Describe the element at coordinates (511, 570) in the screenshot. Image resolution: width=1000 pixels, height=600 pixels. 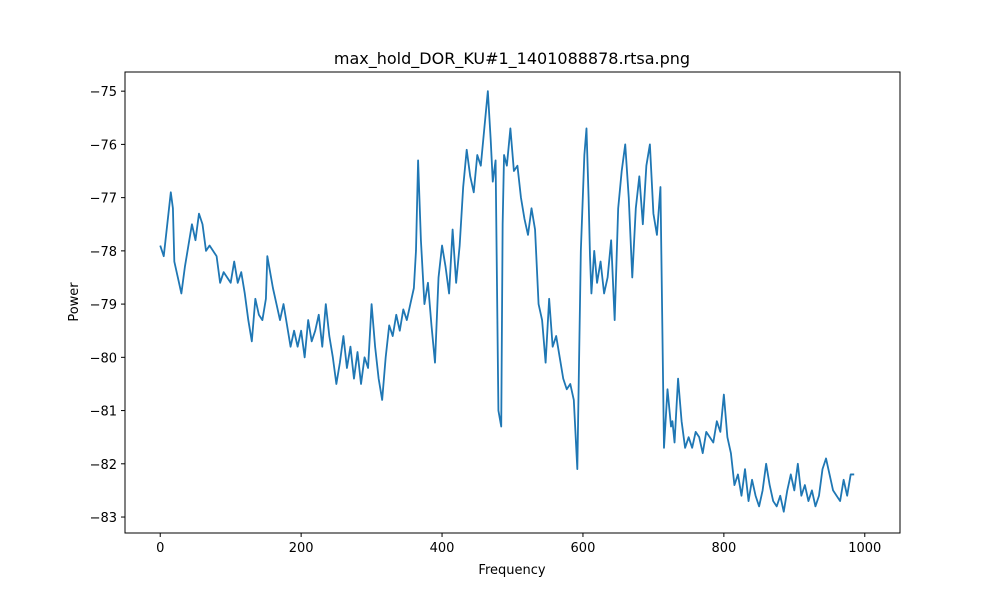
I see `x-axis-label: Frequency` at that location.